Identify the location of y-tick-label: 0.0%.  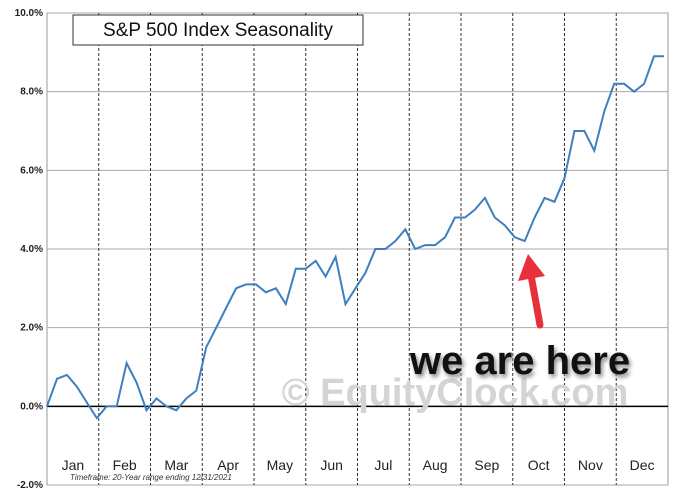
(31, 406).